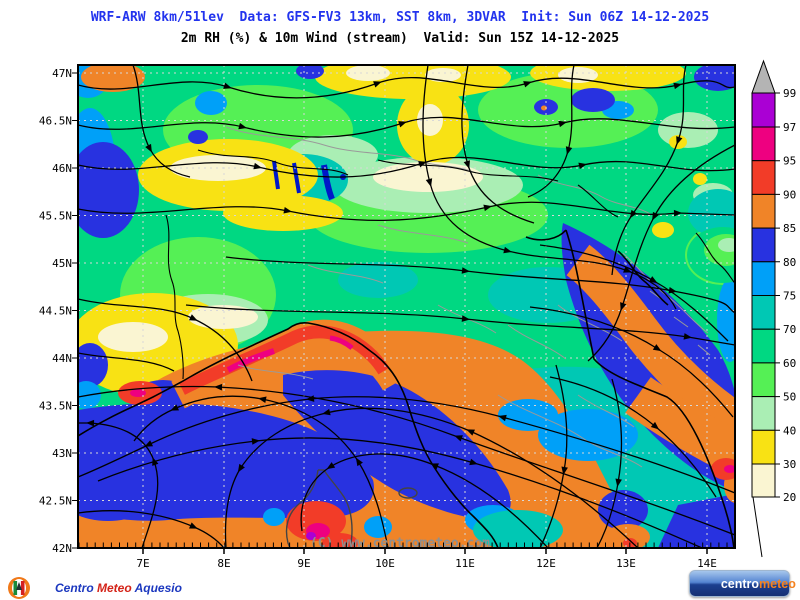 This screenshot has width=800, height=600. I want to click on colorbar-label: 80, so click(789, 262).